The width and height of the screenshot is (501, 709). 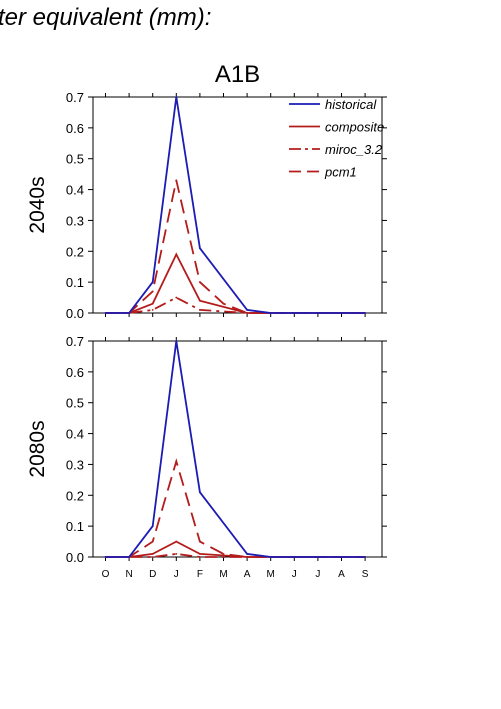 I want to click on x-tick-label: O, so click(x=106, y=574).